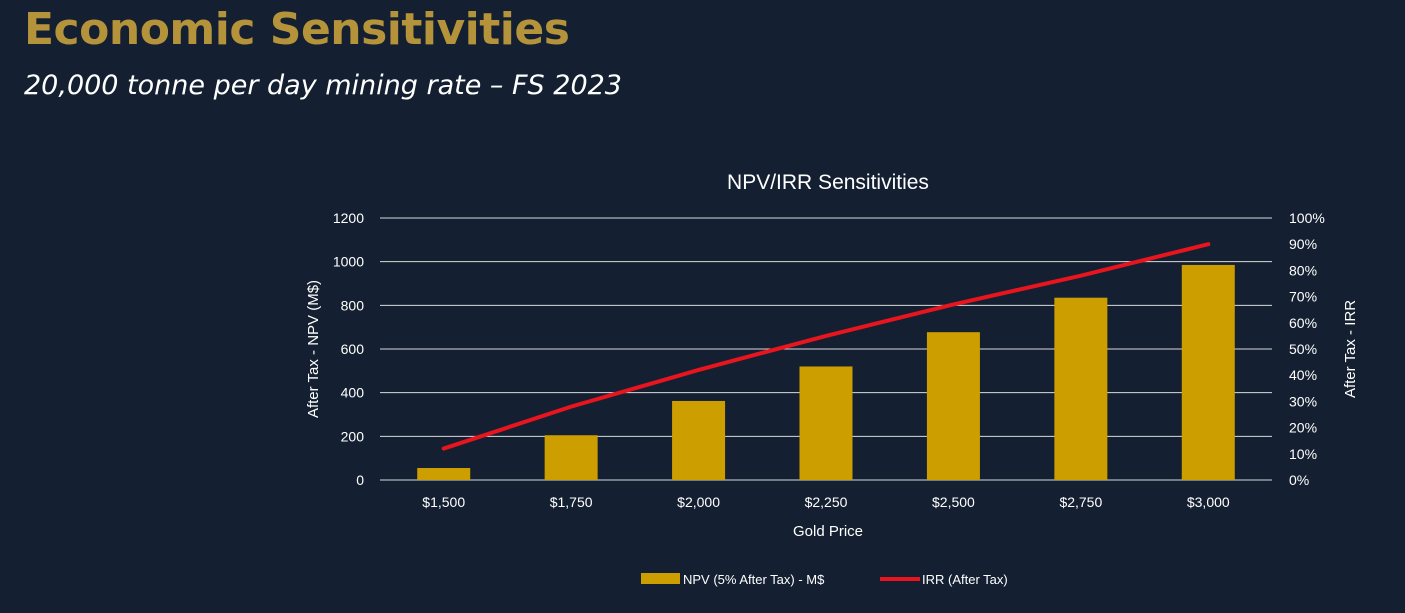 This screenshot has width=1405, height=613. I want to click on y2-tick-label: 30%, so click(1303, 401).